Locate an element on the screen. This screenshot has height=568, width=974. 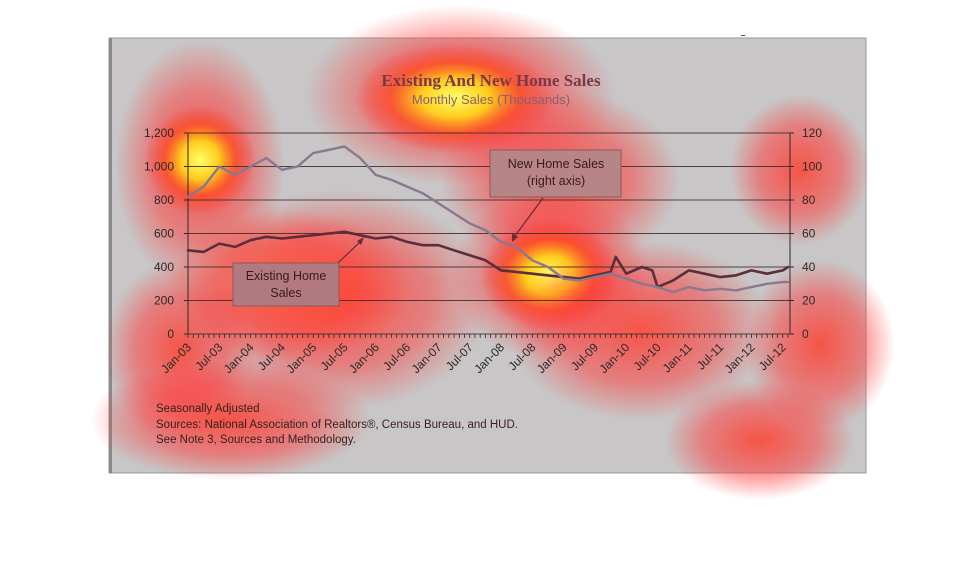
left-y-axis-ticks: 0 200 400 600 800 1,000 1,200 is located at coordinates (166, 233).